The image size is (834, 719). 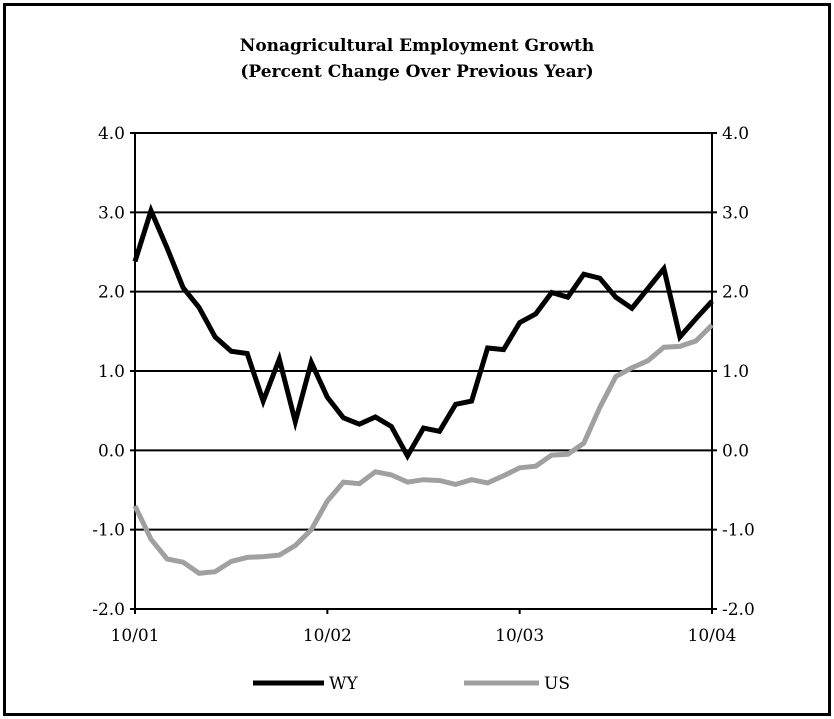 What do you see at coordinates (327, 636) in the screenshot?
I see `x-tick-label: 10/02` at bounding box center [327, 636].